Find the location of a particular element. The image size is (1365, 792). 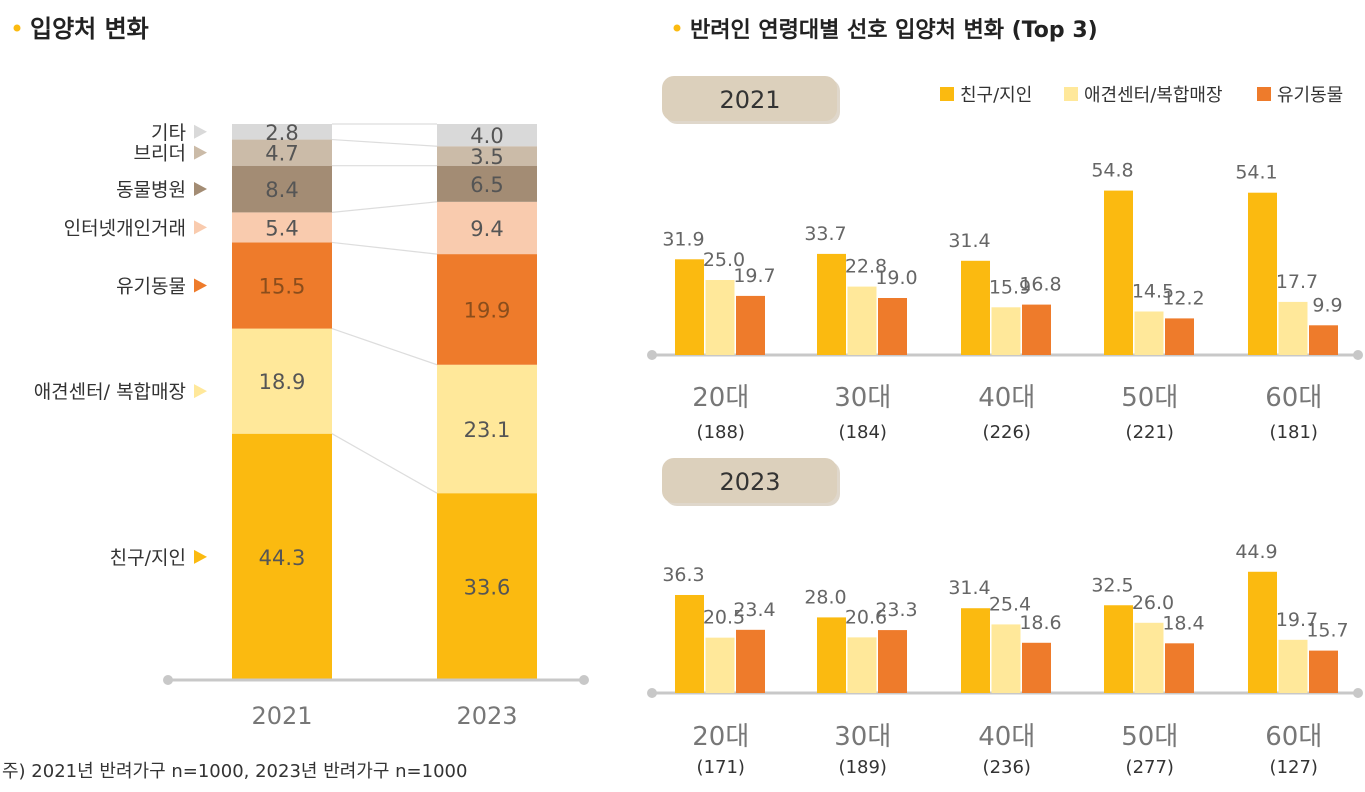

legend-label: 친구/지인 is located at coordinates (996, 95).